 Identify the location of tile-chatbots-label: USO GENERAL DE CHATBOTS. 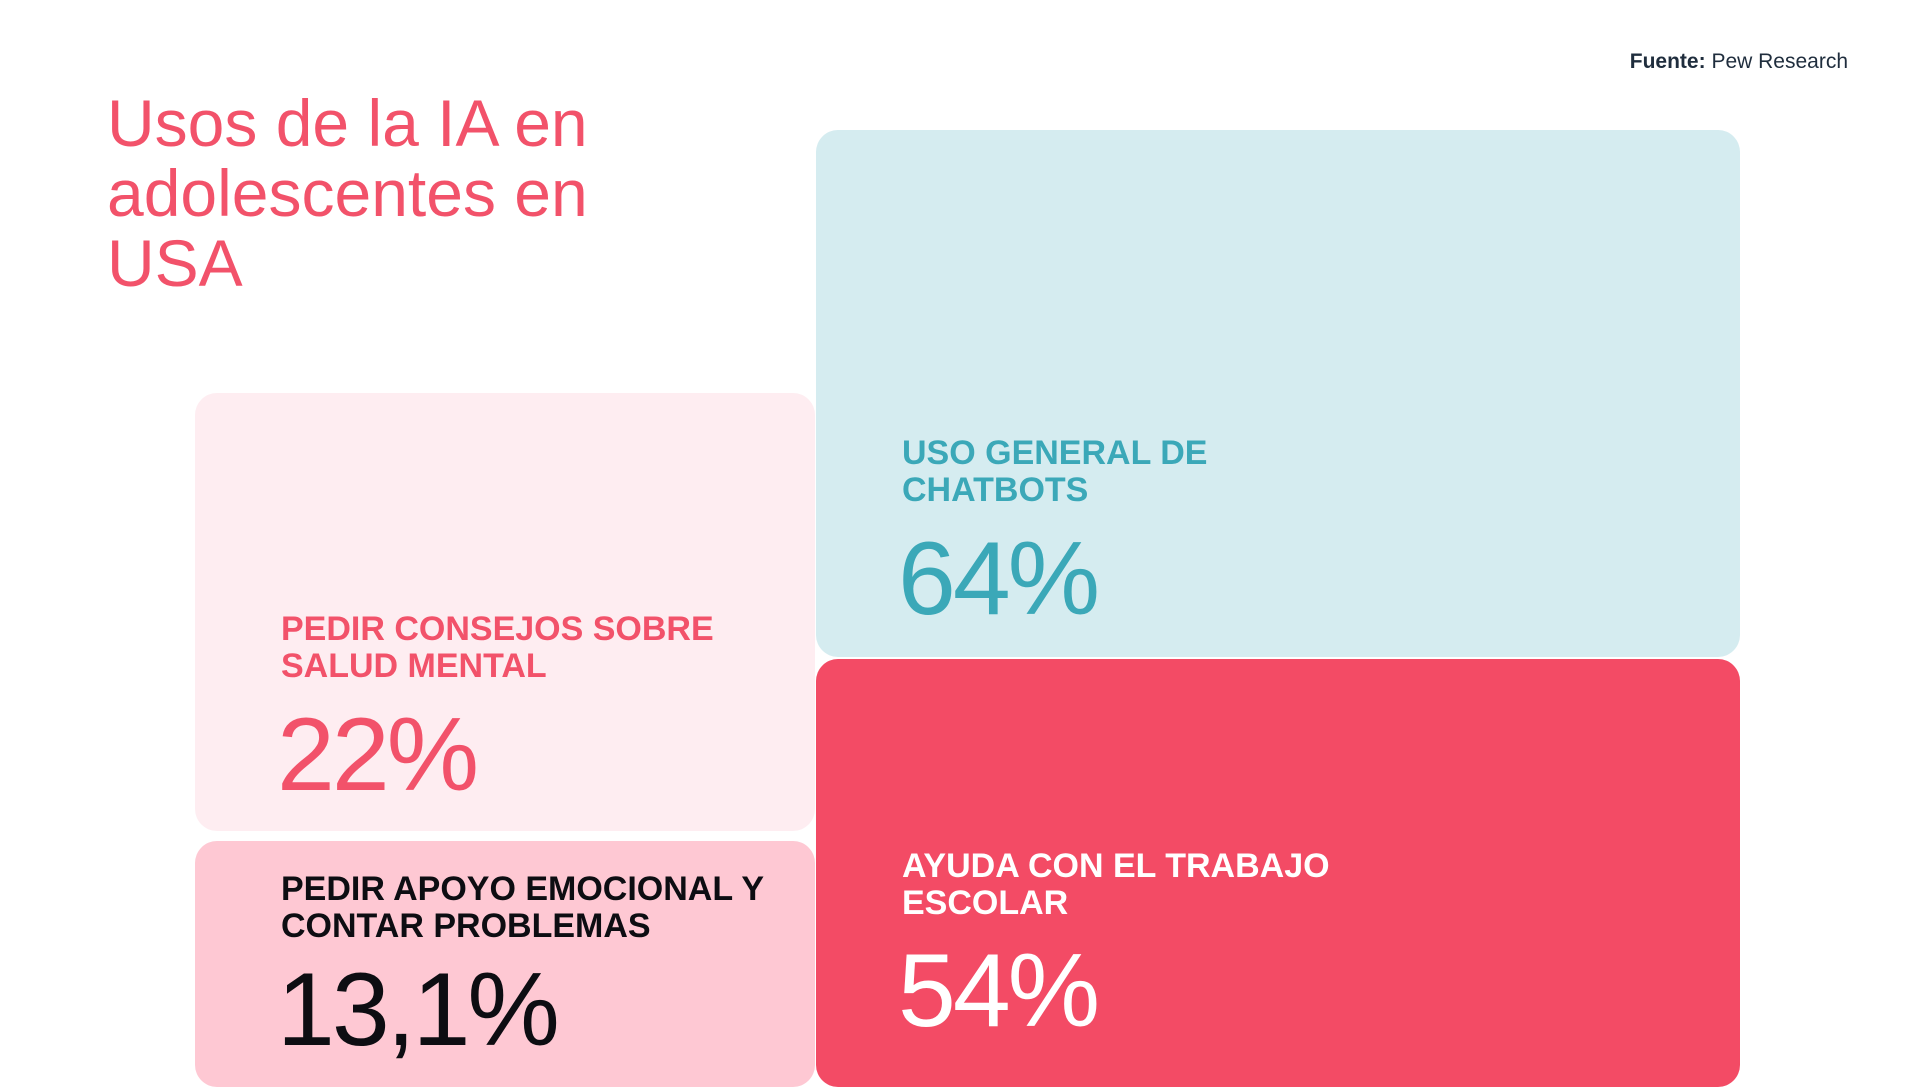
(1055, 471).